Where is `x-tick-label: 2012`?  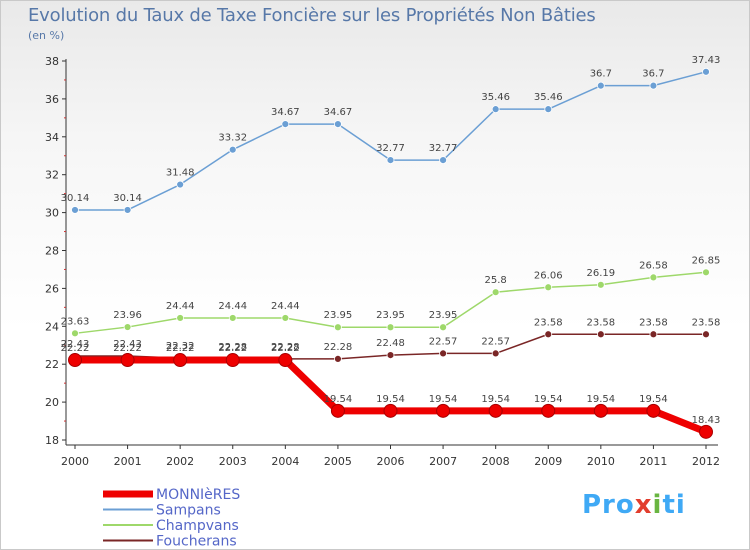
x-tick-label: 2012 is located at coordinates (706, 461).